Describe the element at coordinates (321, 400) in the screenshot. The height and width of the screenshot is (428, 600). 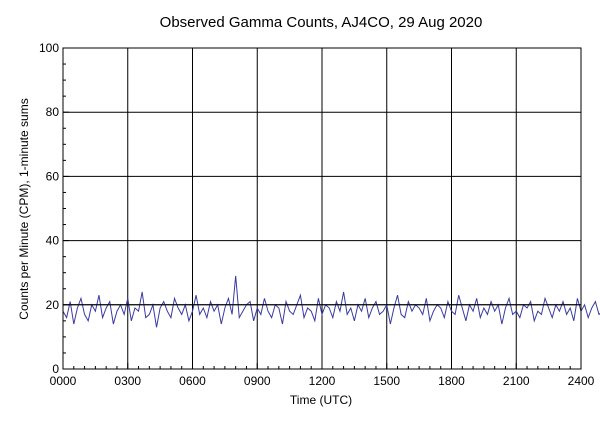
I see `x-axis-label: Time (UTC)` at that location.